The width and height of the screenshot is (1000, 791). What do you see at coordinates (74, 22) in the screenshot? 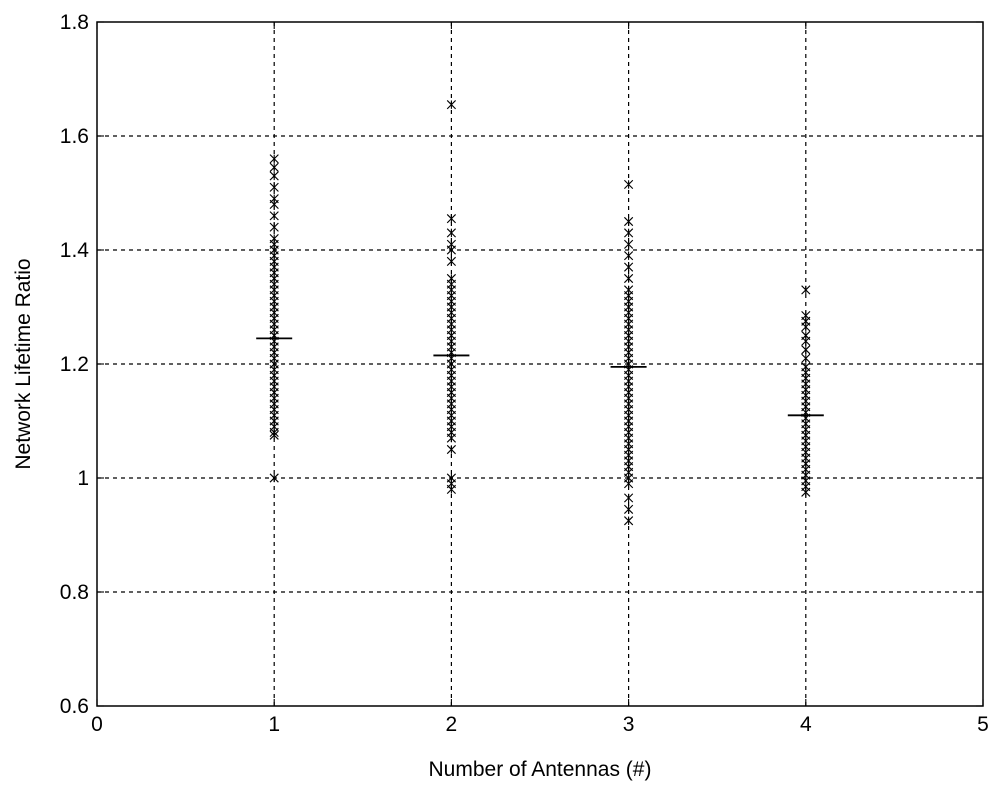
I see `y-tick-label: 1.8` at bounding box center [74, 22].